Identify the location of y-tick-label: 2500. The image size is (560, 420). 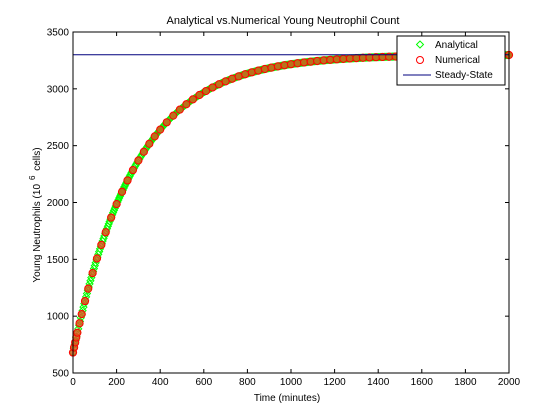
(58, 146).